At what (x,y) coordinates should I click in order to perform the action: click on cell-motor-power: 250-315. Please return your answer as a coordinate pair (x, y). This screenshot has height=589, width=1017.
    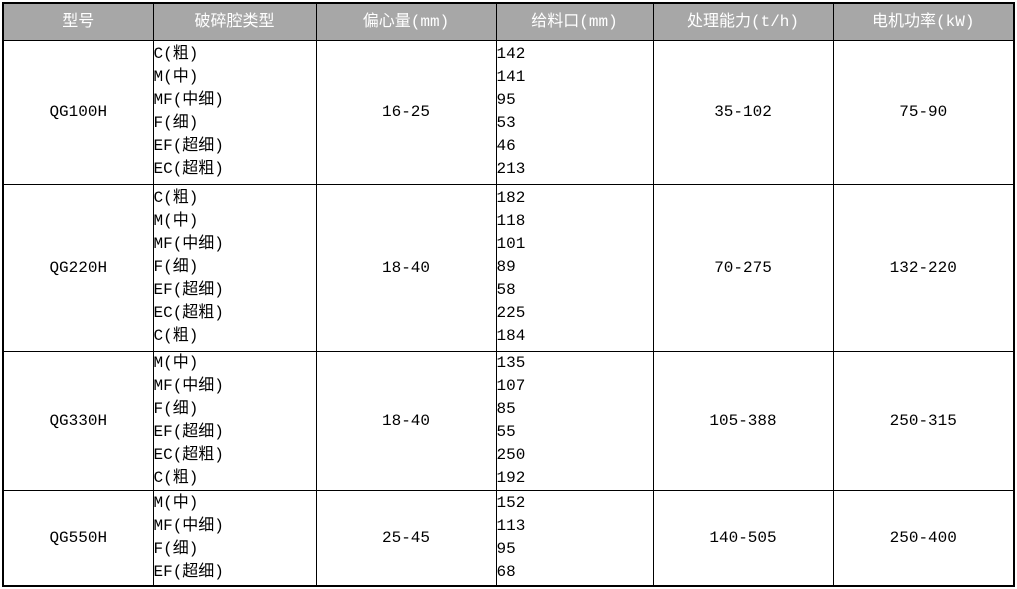
    Looking at the image, I should click on (923, 420).